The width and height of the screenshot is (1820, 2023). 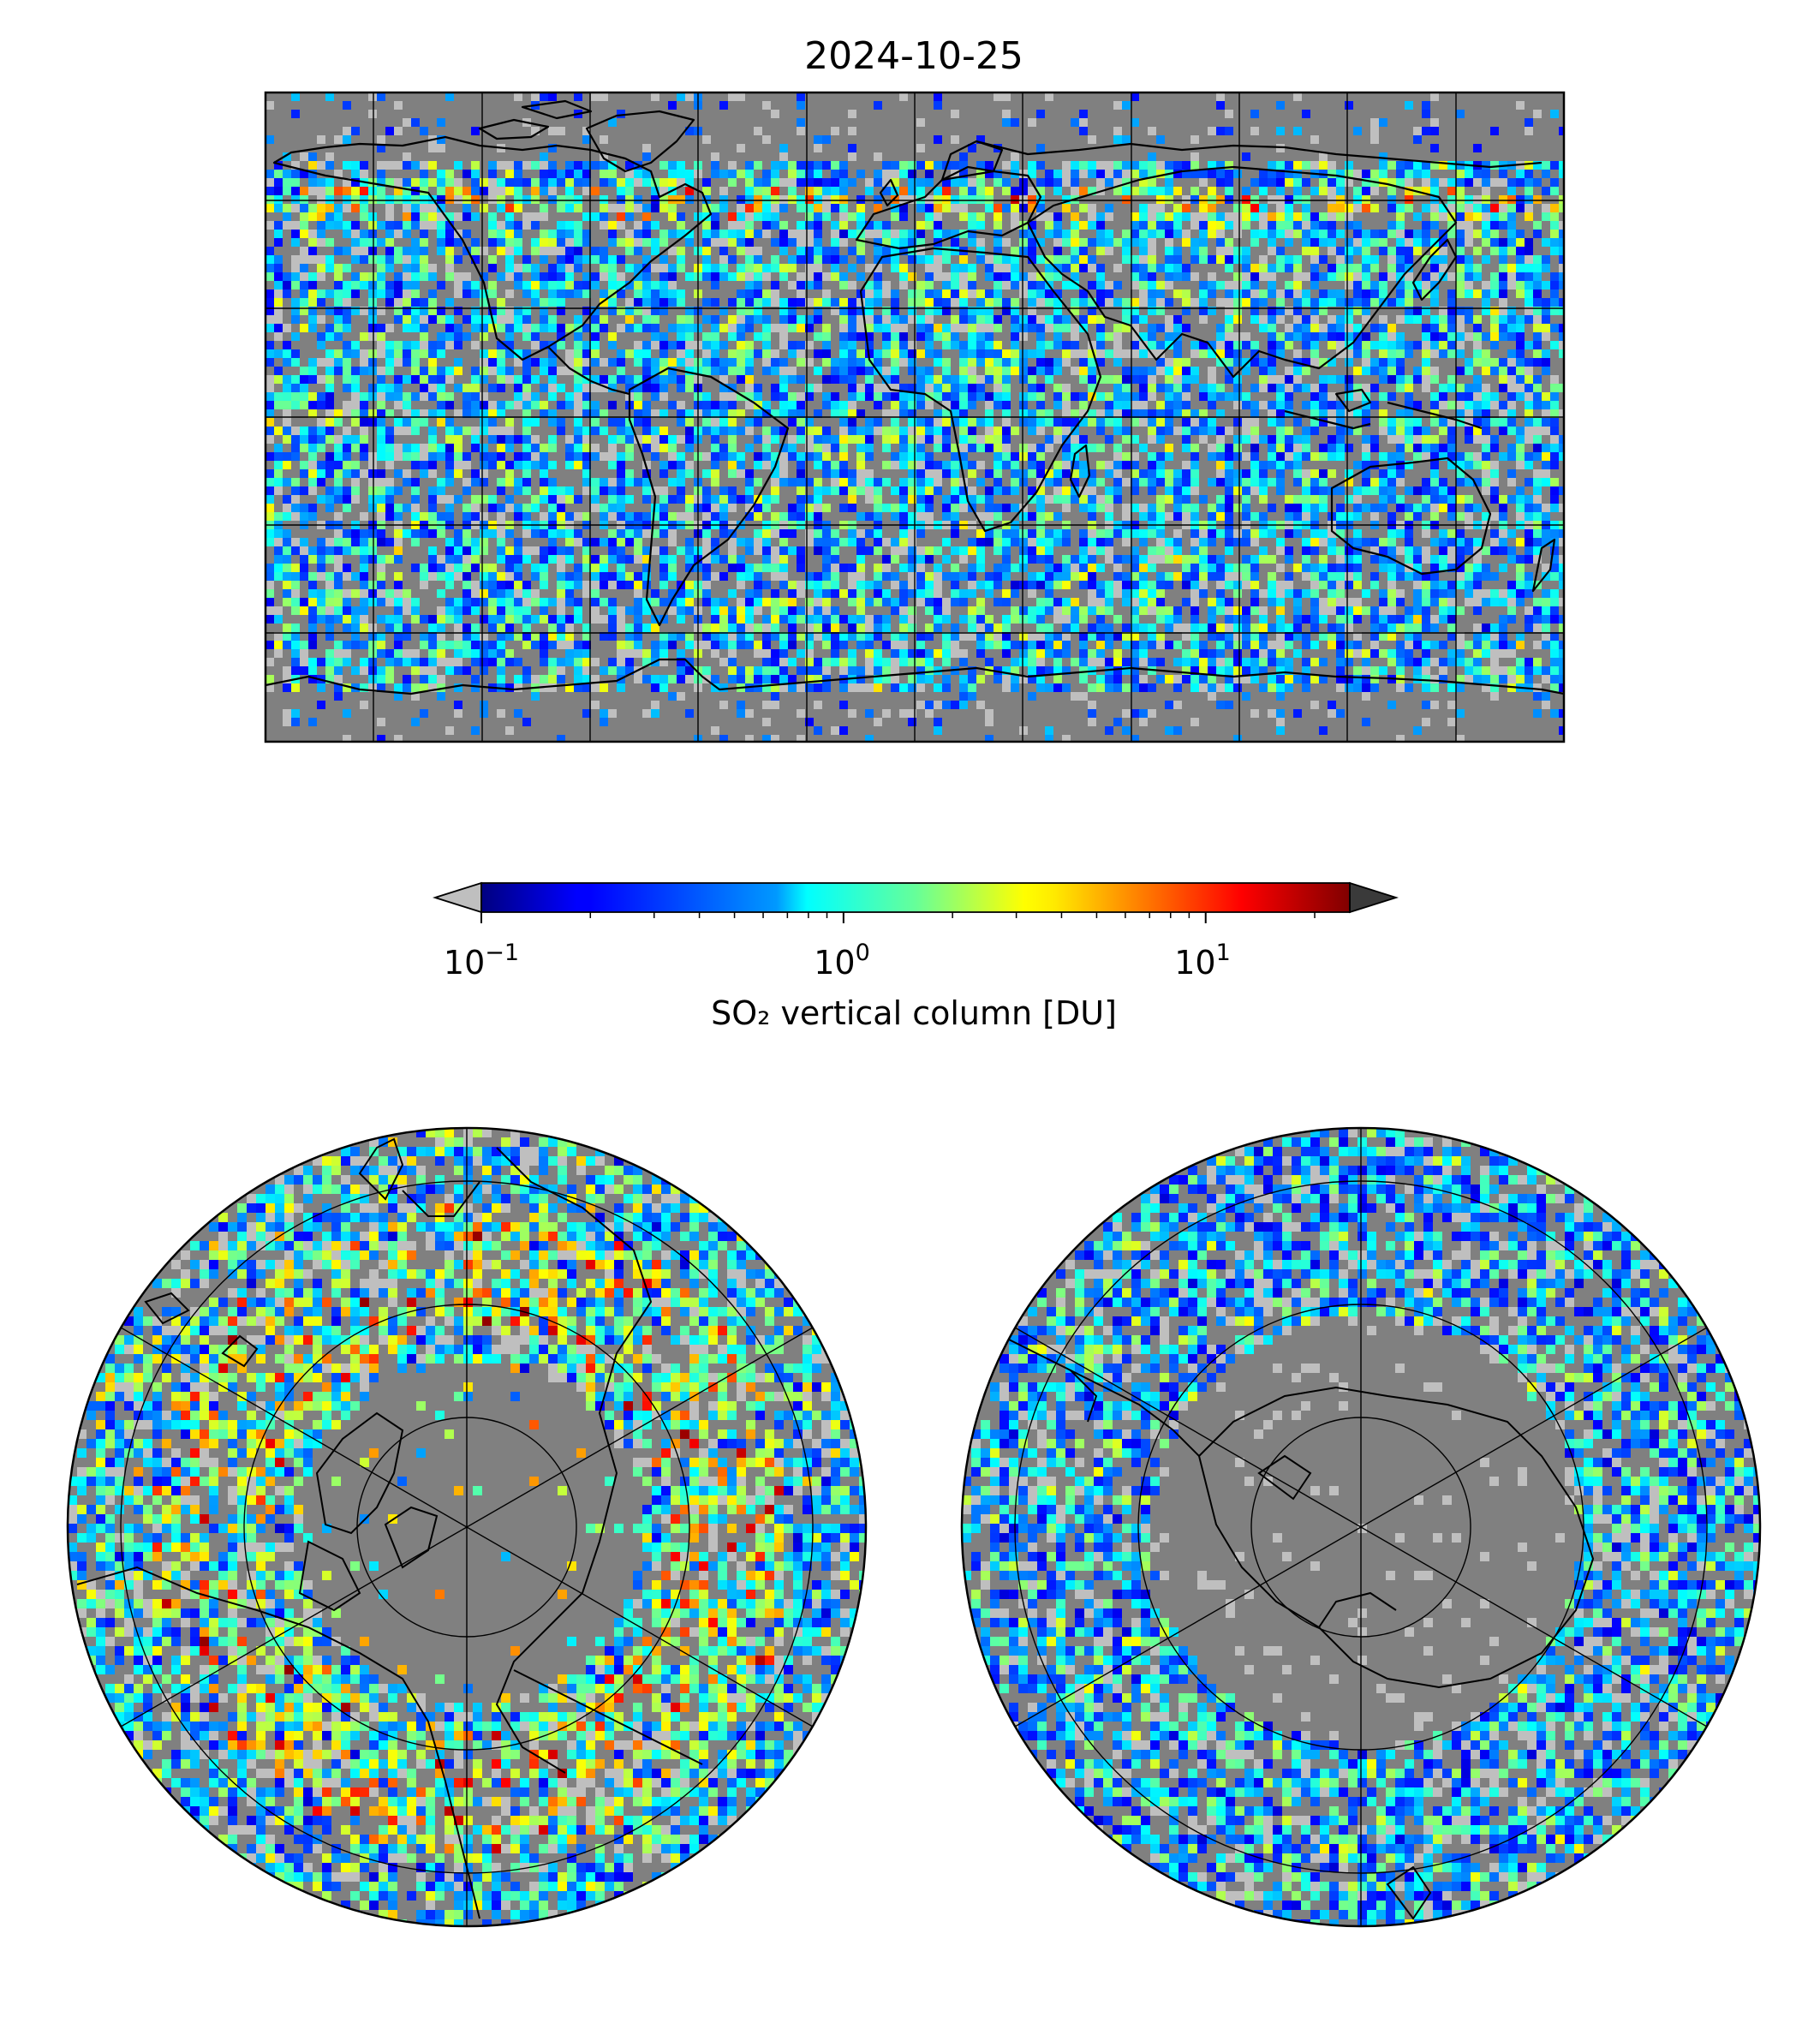 What do you see at coordinates (1374, 898) in the screenshot?
I see `colorbar-over-extension` at bounding box center [1374, 898].